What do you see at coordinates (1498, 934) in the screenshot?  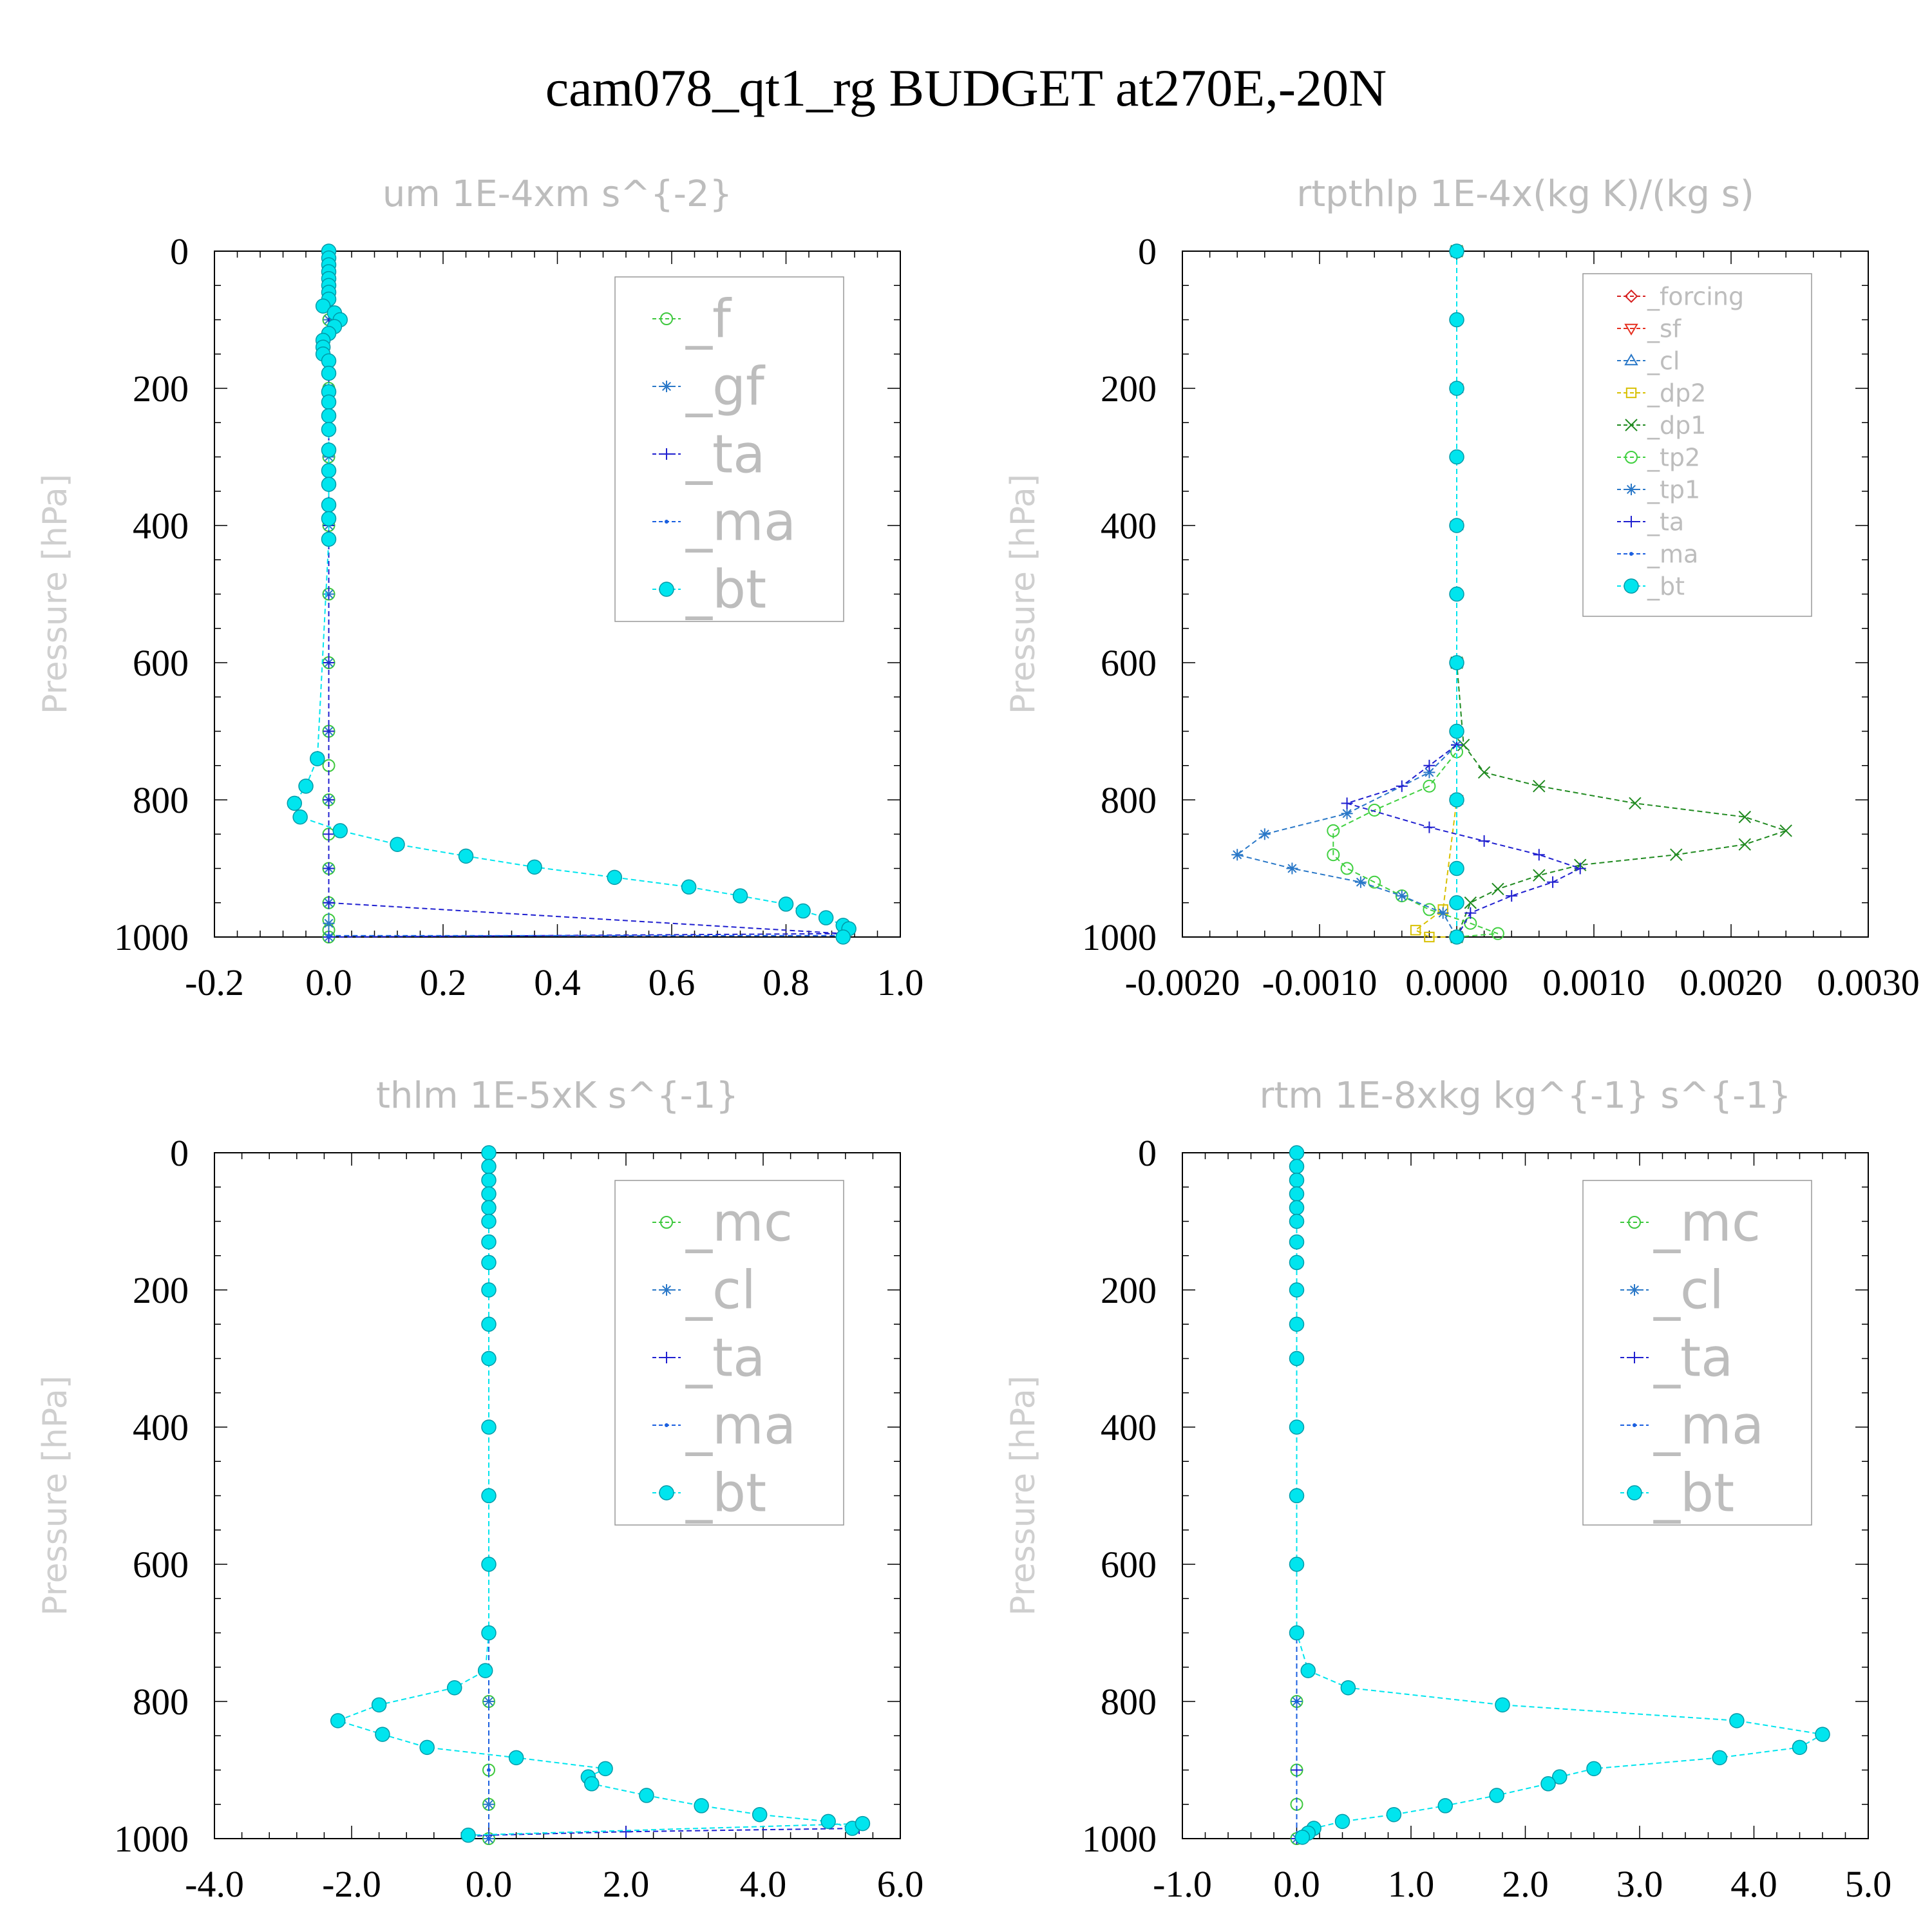 I see `data-point-tp2` at bounding box center [1498, 934].